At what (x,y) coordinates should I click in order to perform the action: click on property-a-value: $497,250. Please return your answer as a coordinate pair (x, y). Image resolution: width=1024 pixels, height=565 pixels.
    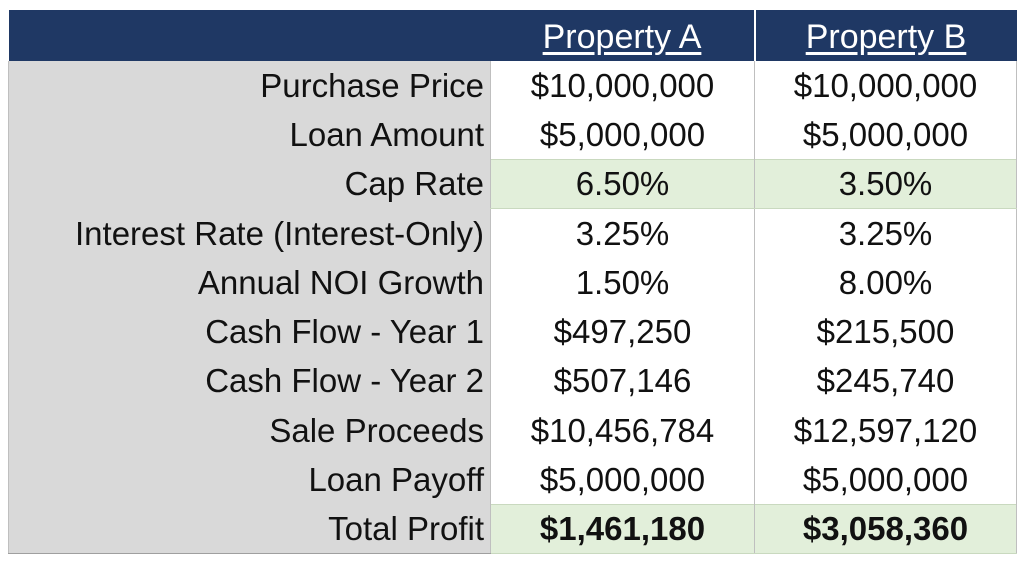
    Looking at the image, I should click on (622, 332).